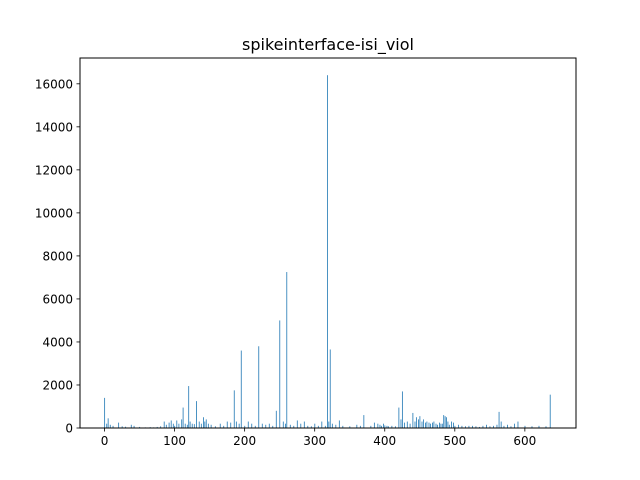 The image size is (640, 480). I want to click on y-tick-label: 4000, so click(57, 342).